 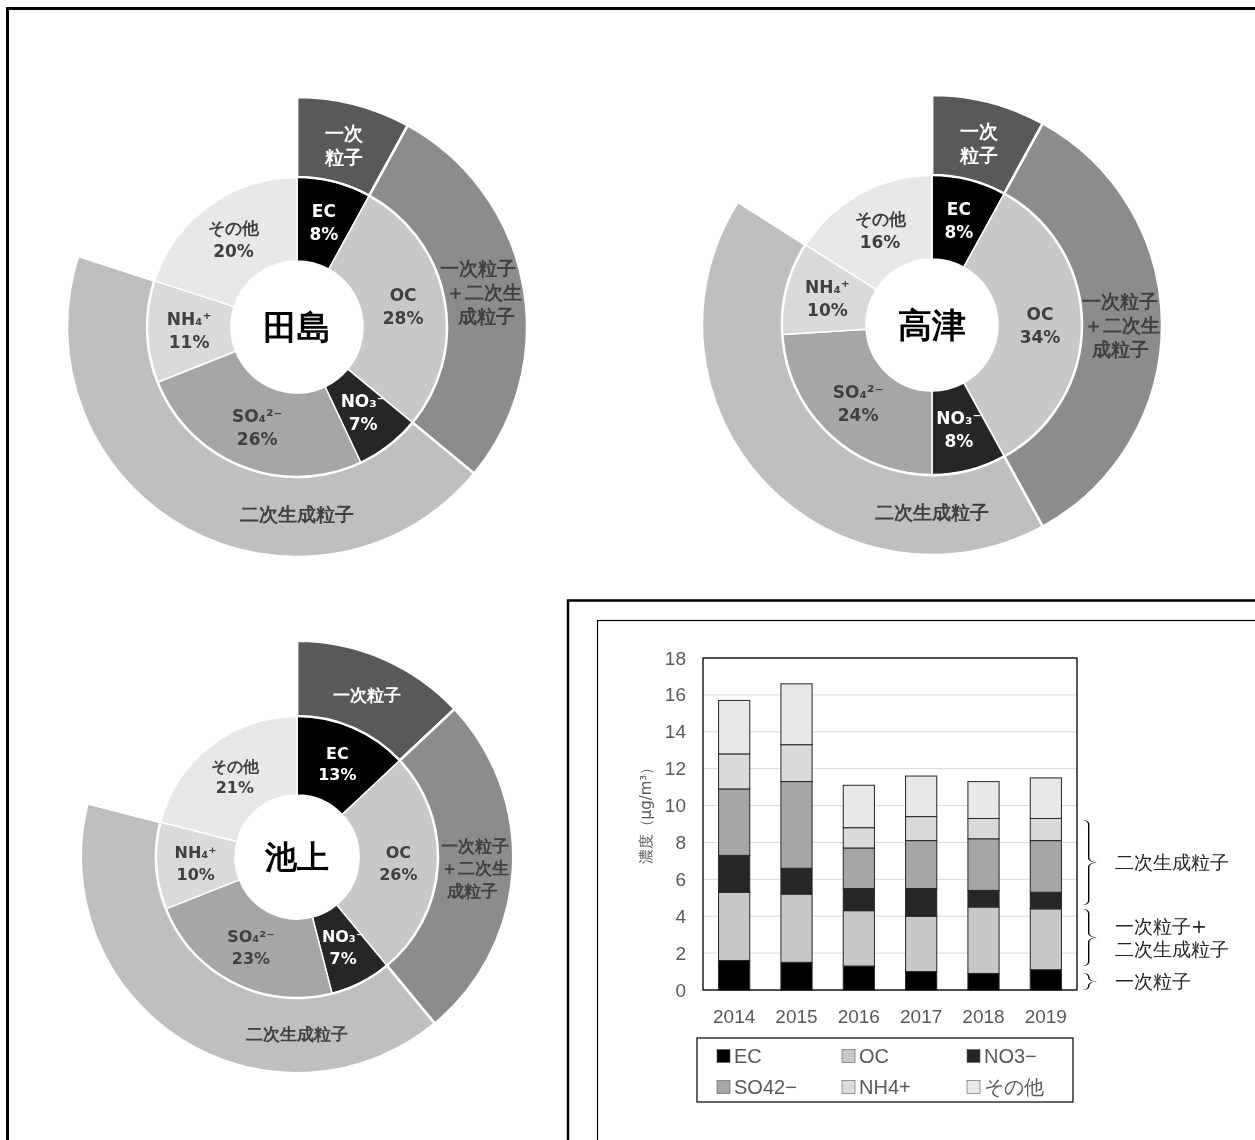 What do you see at coordinates (189, 342) in the screenshot?
I see `data-label: 11%` at bounding box center [189, 342].